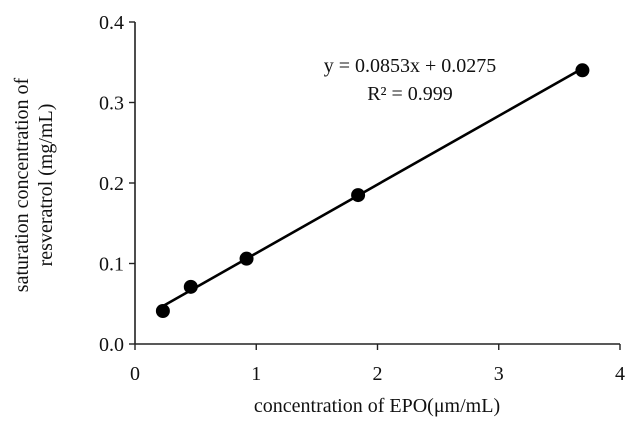 This screenshot has width=625, height=423. Describe the element at coordinates (378, 374) in the screenshot. I see `x-tick-label: 2` at that location.